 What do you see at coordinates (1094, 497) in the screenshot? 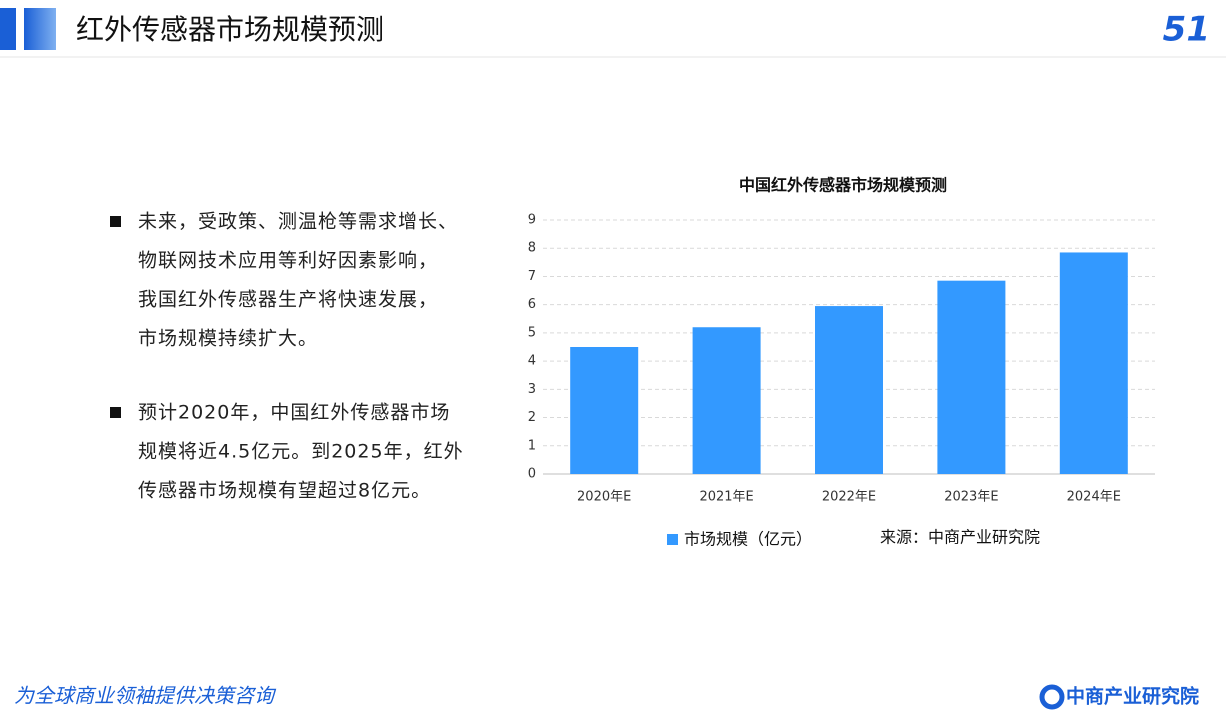
I see `x-tick-label: 2024年E` at bounding box center [1094, 497].